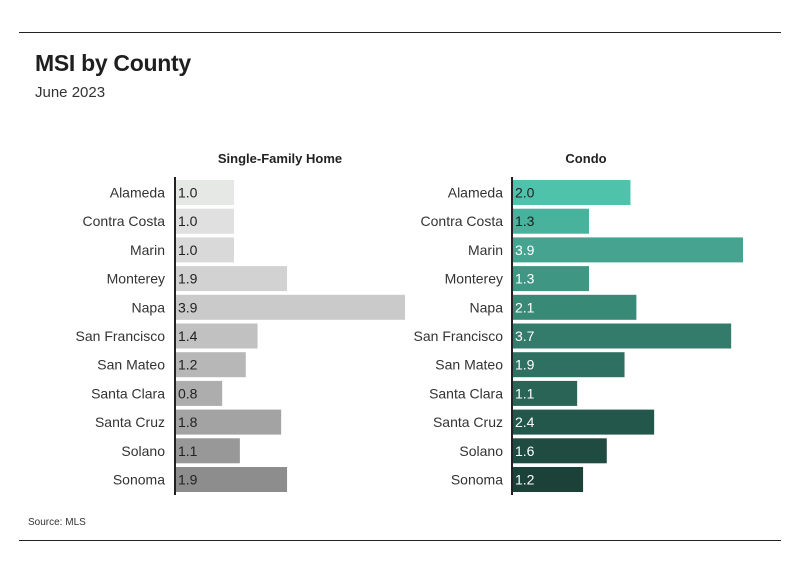 Image resolution: width=801 pixels, height=575 pixels. What do you see at coordinates (204, 250) in the screenshot?
I see `single-family-bar-marin` at bounding box center [204, 250].